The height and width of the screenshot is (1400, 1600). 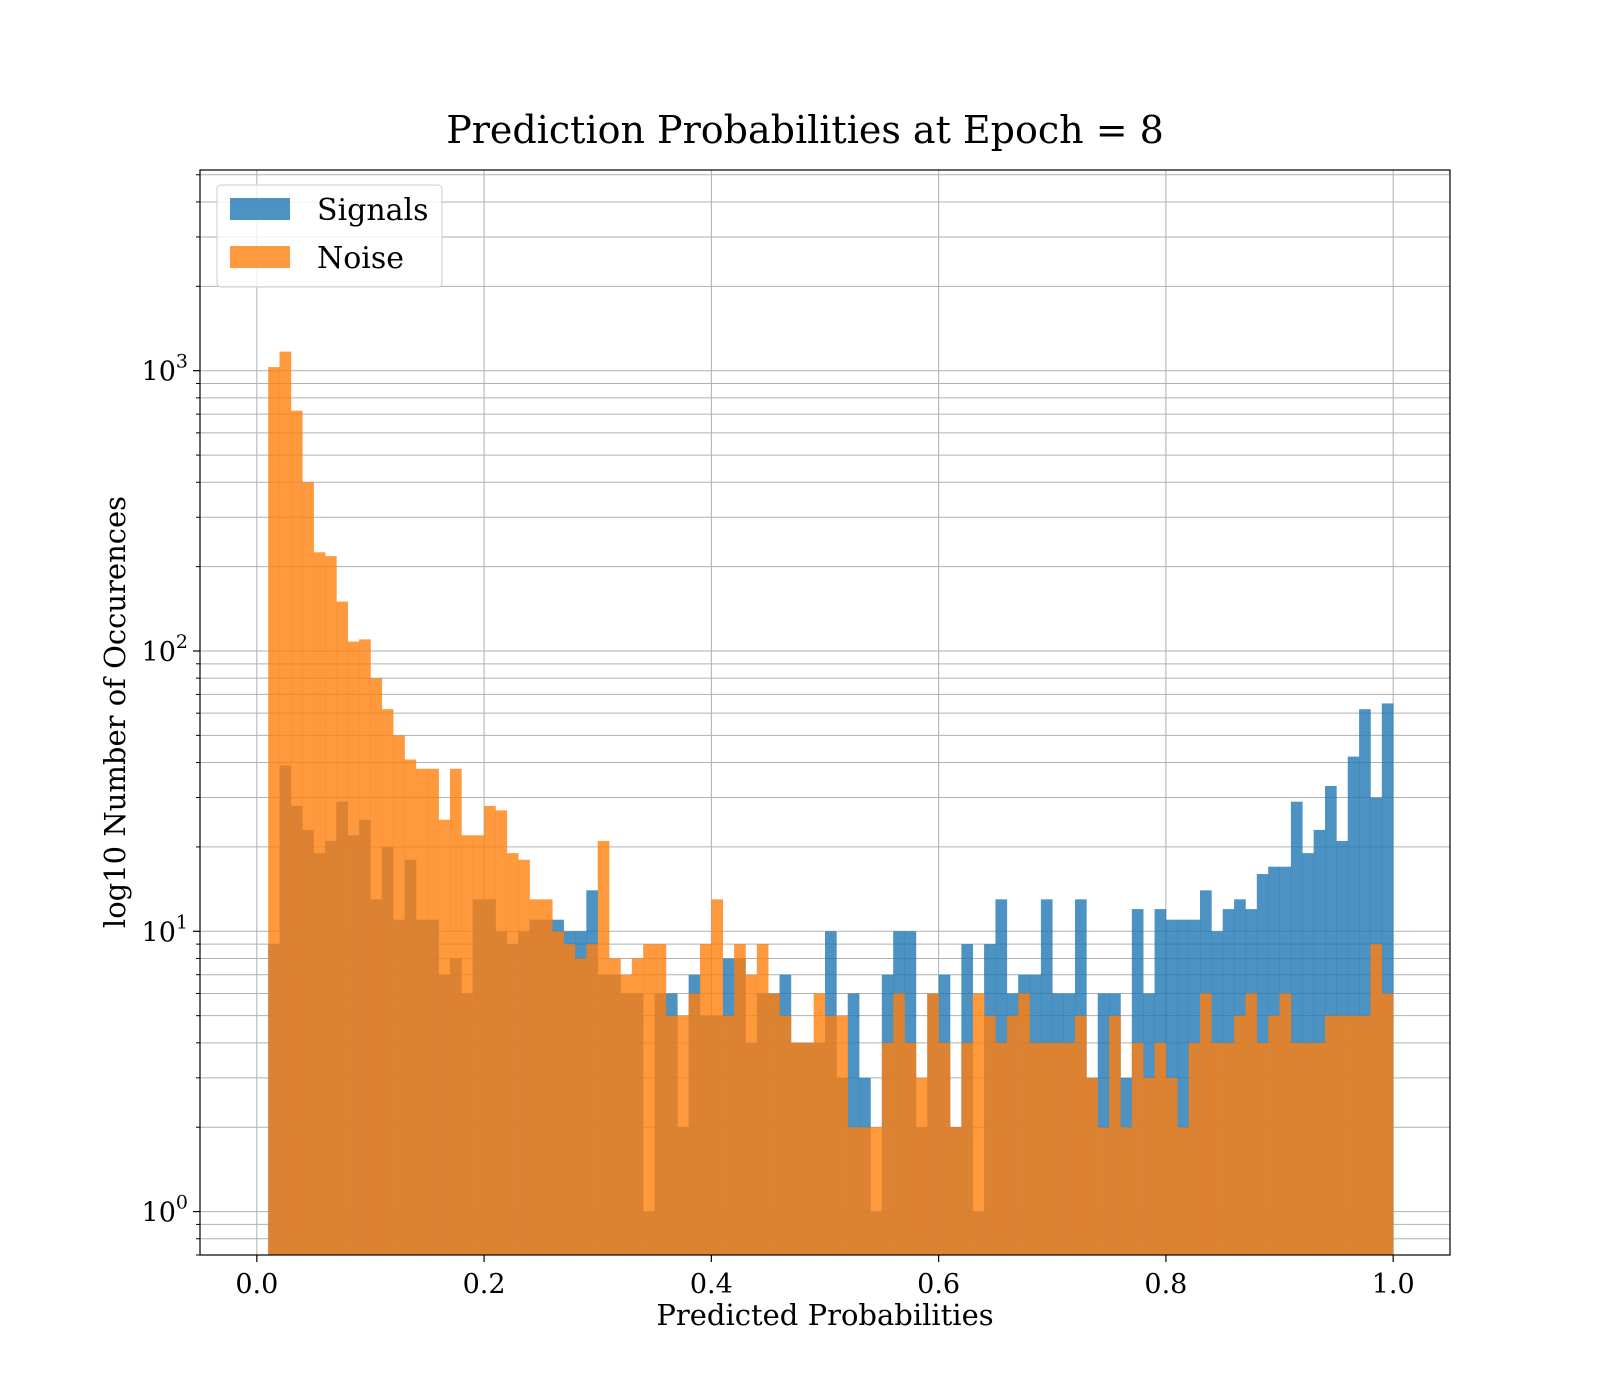 What do you see at coordinates (115, 712) in the screenshot?
I see `y-axis-label: log10 Number of Occurences` at bounding box center [115, 712].